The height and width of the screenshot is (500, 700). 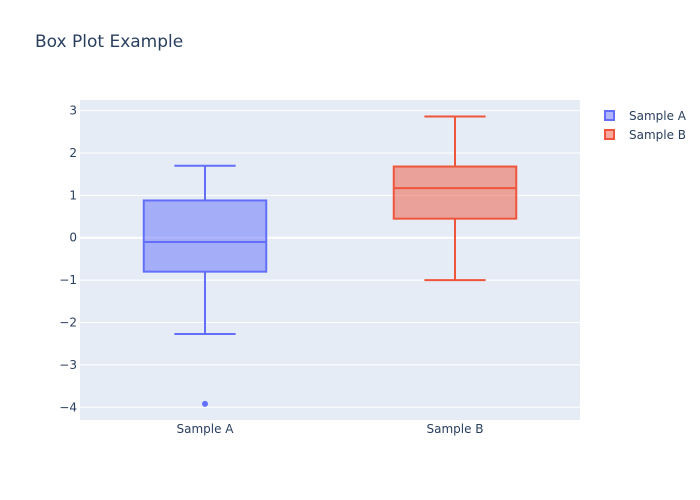 What do you see at coordinates (73, 153) in the screenshot?
I see `y-tick-label: 2` at bounding box center [73, 153].